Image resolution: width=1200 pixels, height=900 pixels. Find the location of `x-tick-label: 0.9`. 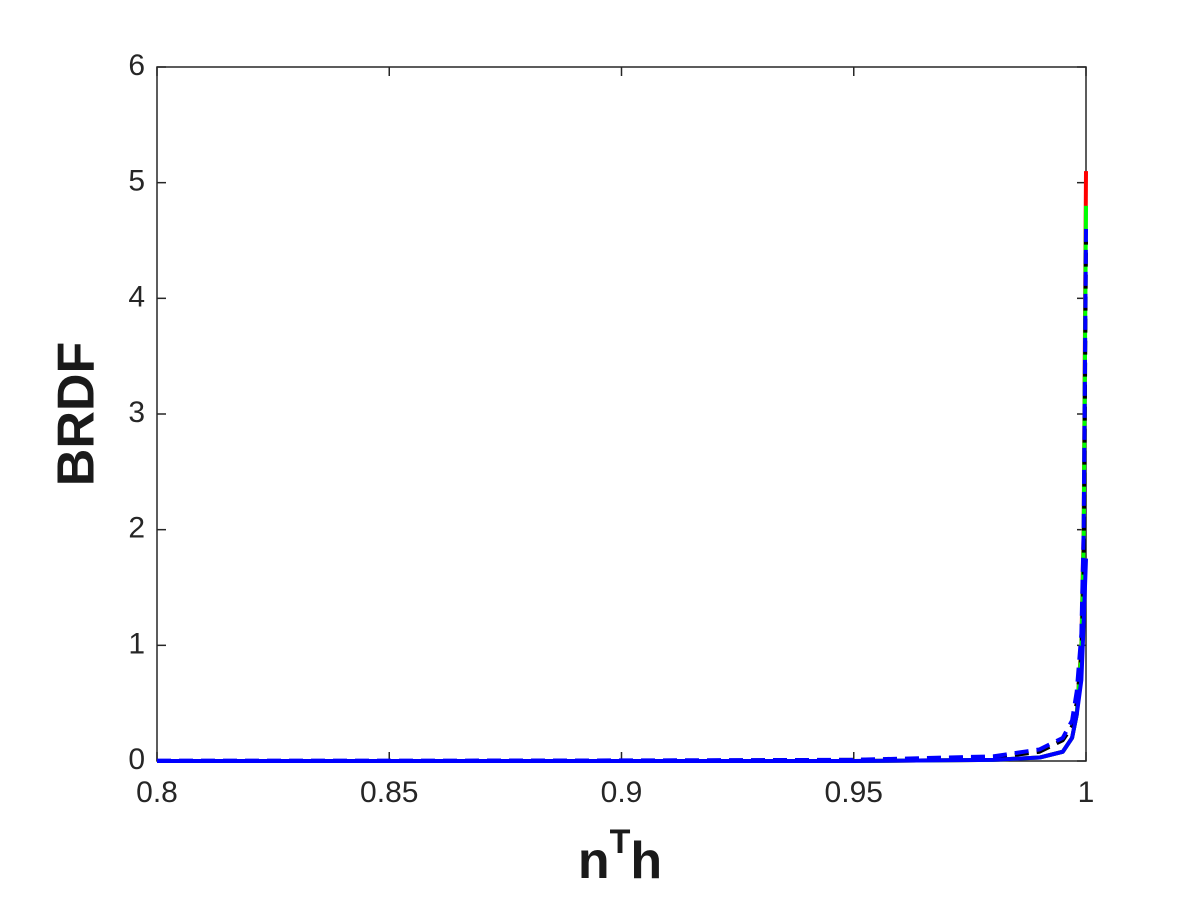

x-tick-label: 0.9 is located at coordinates (622, 792).